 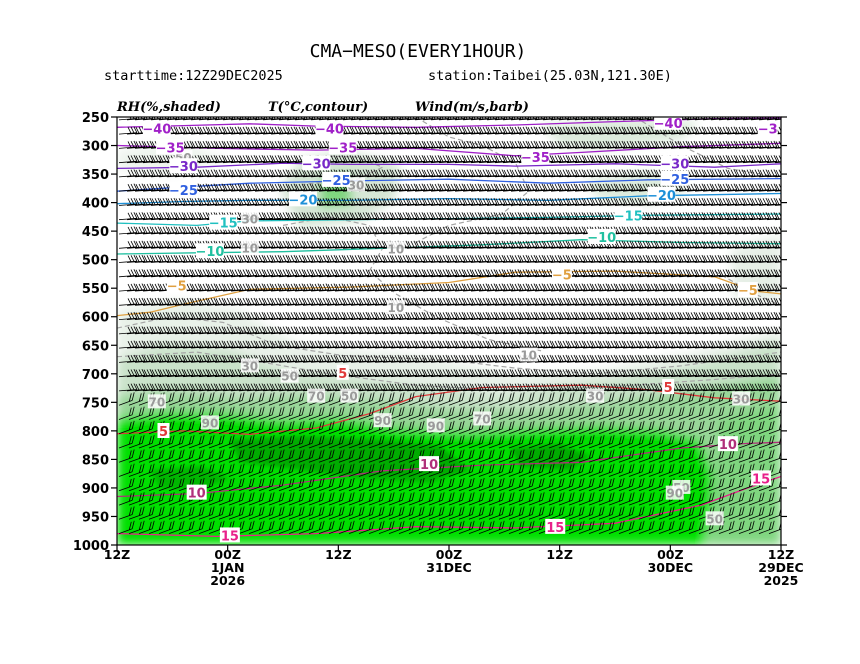 I want to click on temperature-contour-label: −15, so click(x=628, y=216).